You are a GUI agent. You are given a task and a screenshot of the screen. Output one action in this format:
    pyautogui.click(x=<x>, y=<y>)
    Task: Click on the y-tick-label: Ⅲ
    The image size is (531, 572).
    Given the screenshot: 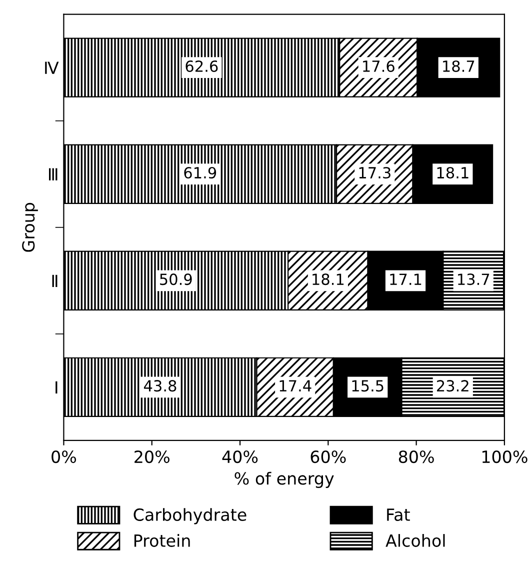 What is the action you would take?
    pyautogui.click(x=53, y=174)
    